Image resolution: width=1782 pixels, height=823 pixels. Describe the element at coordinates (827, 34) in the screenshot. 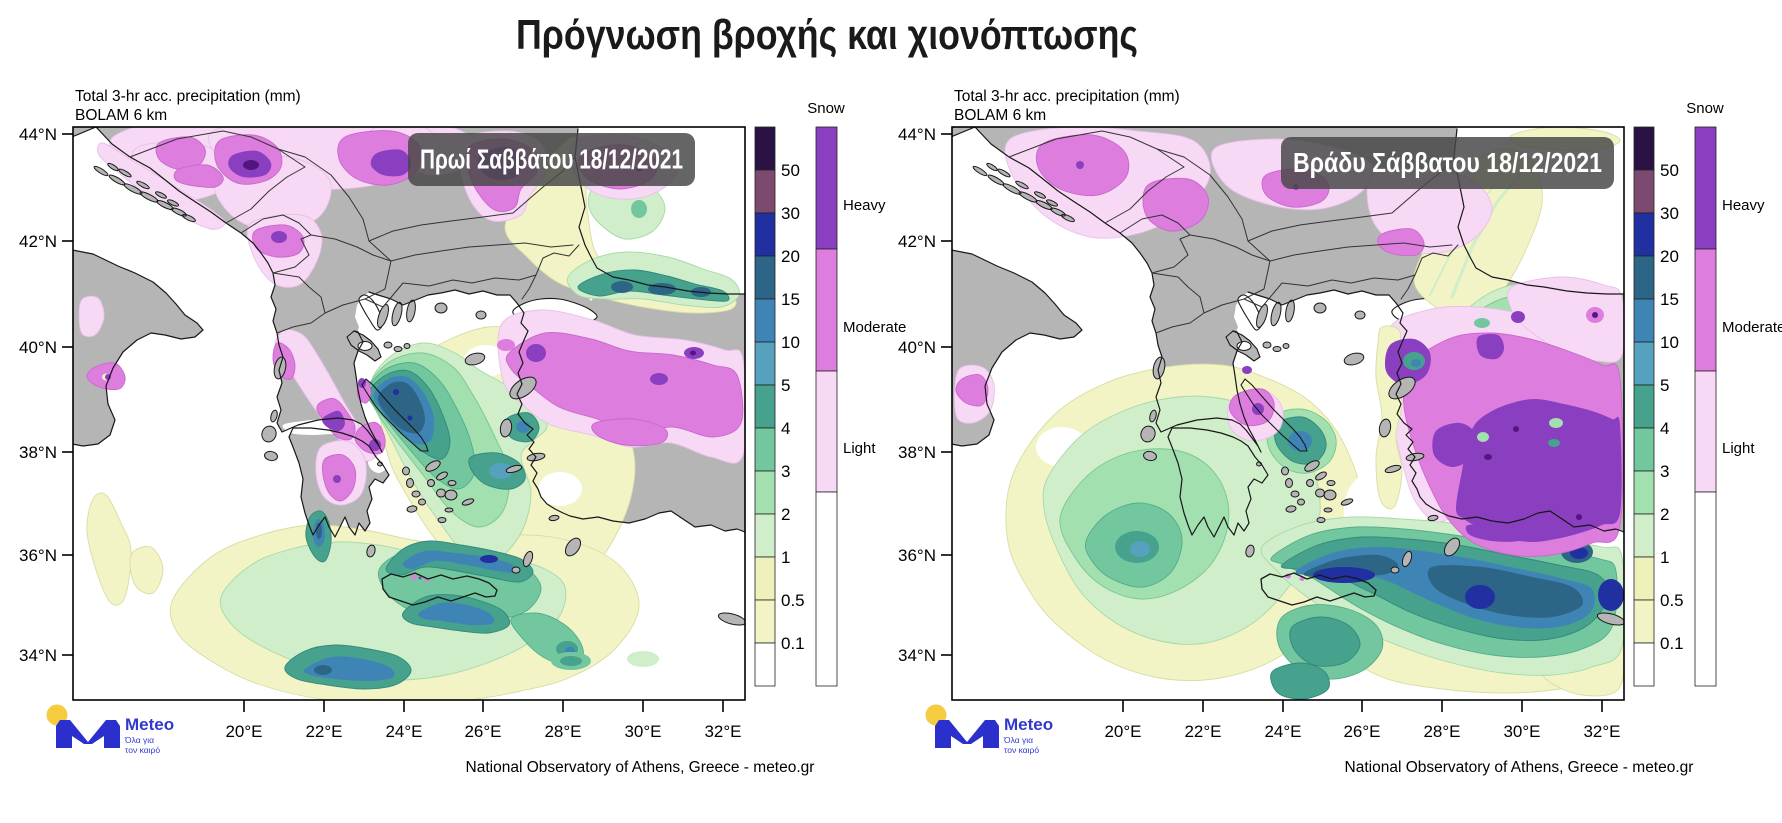

I see `svg-text:Πρόγνωση βροχής και χιονόπτωση: Πρόγνωση βροχής και χιονόπτωσης` at that location.